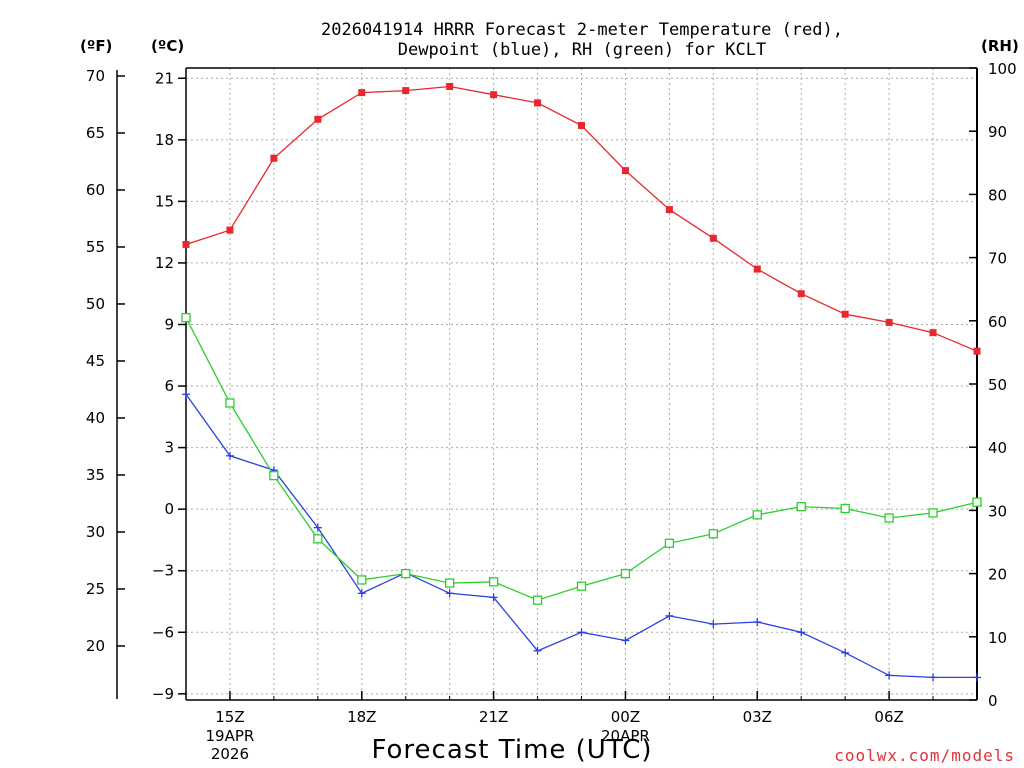 This screenshot has height=768, width=1024. Describe the element at coordinates (997, 448) in the screenshot. I see `rh-tick-label: 40` at that location.